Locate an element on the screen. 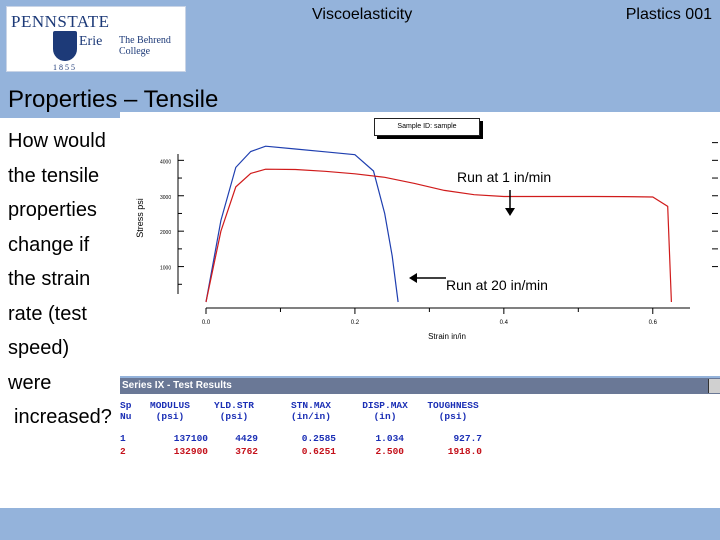 The width and height of the screenshot is (720, 540). col-header-line1: Sp is located at coordinates (126, 405).